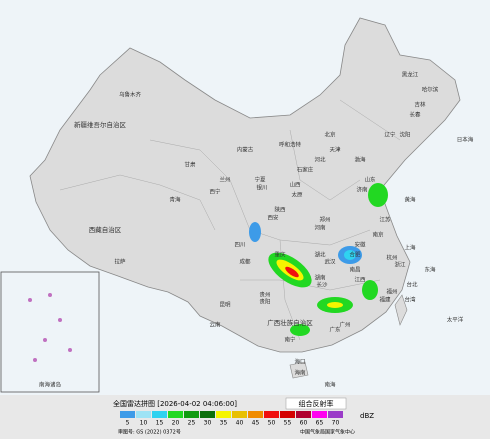 This screenshot has height=443, width=490. I want to click on legend-tick-label: 70, so click(336, 423).